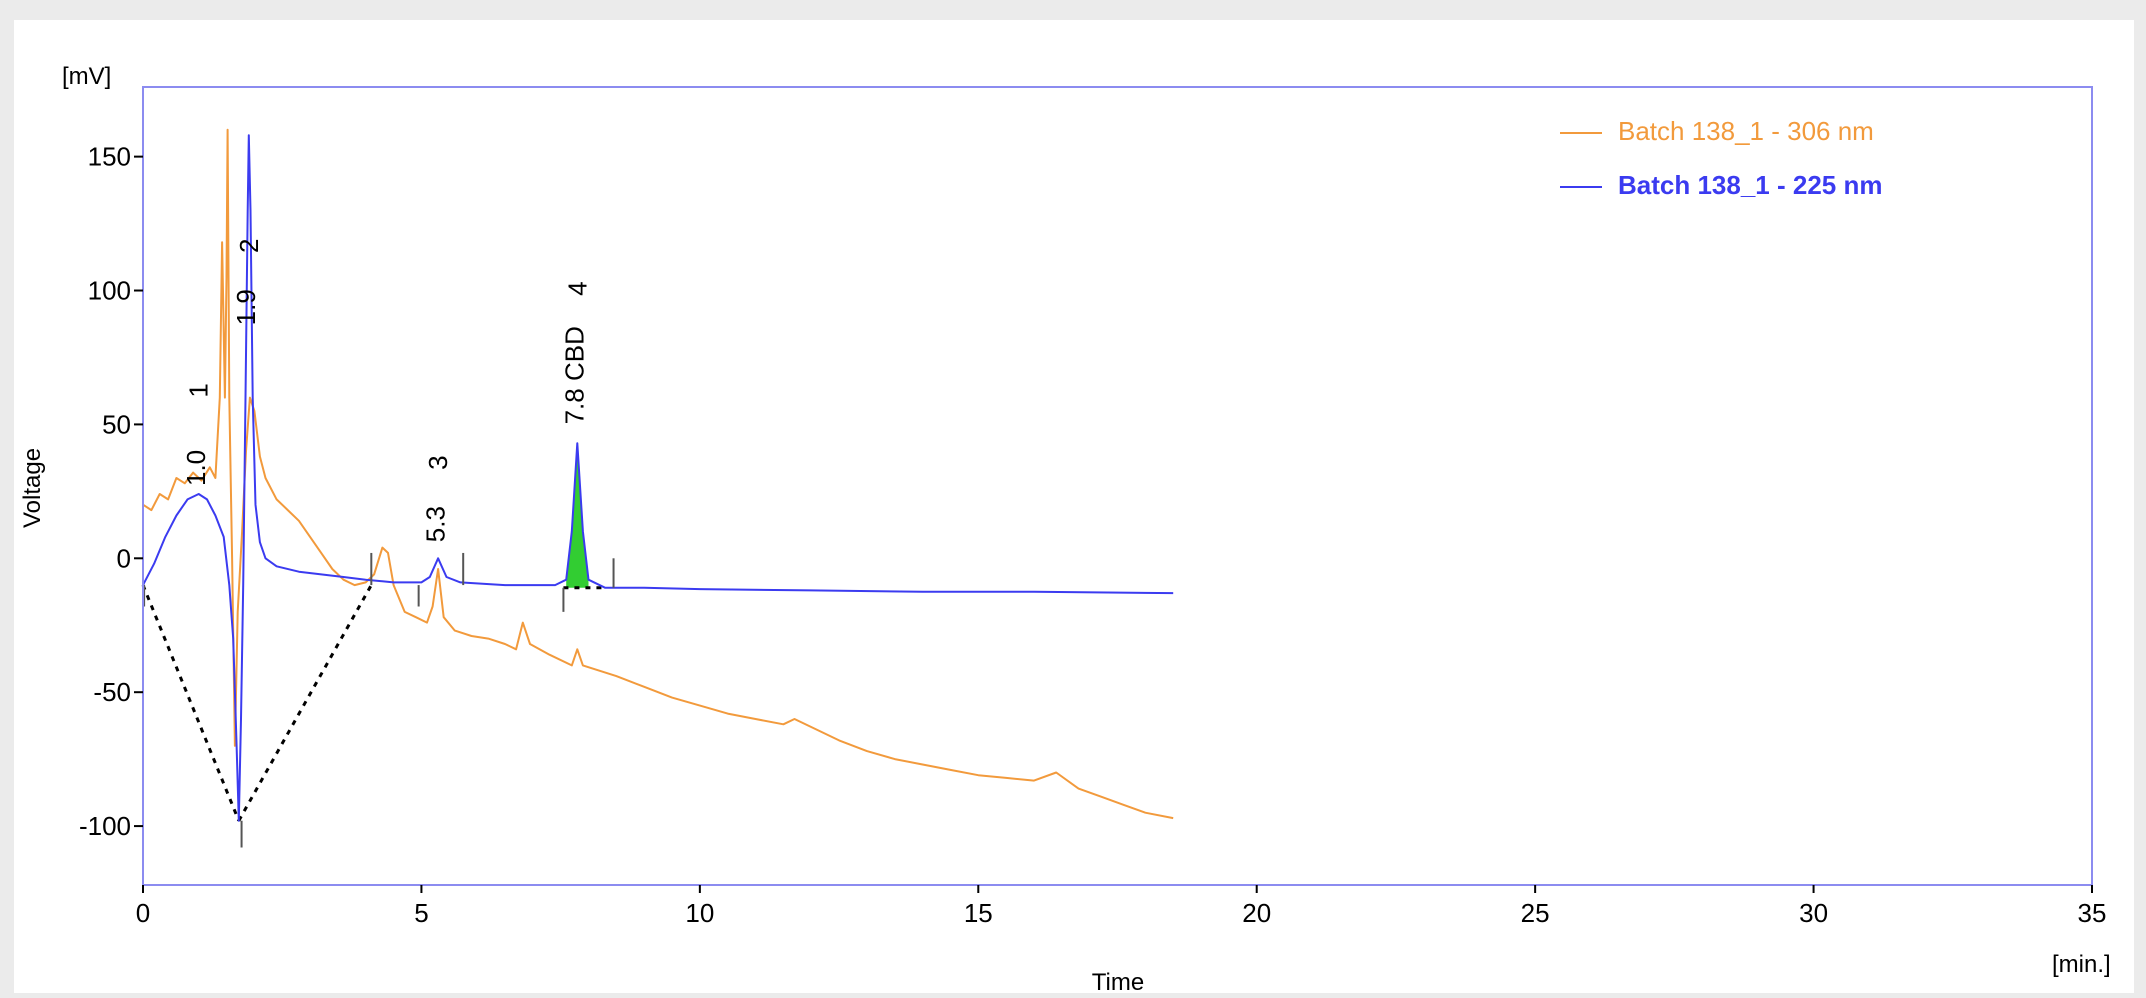 The image size is (2146, 998). What do you see at coordinates (1535, 913) in the screenshot?
I see `x-tick-label-5: 25` at bounding box center [1535, 913].